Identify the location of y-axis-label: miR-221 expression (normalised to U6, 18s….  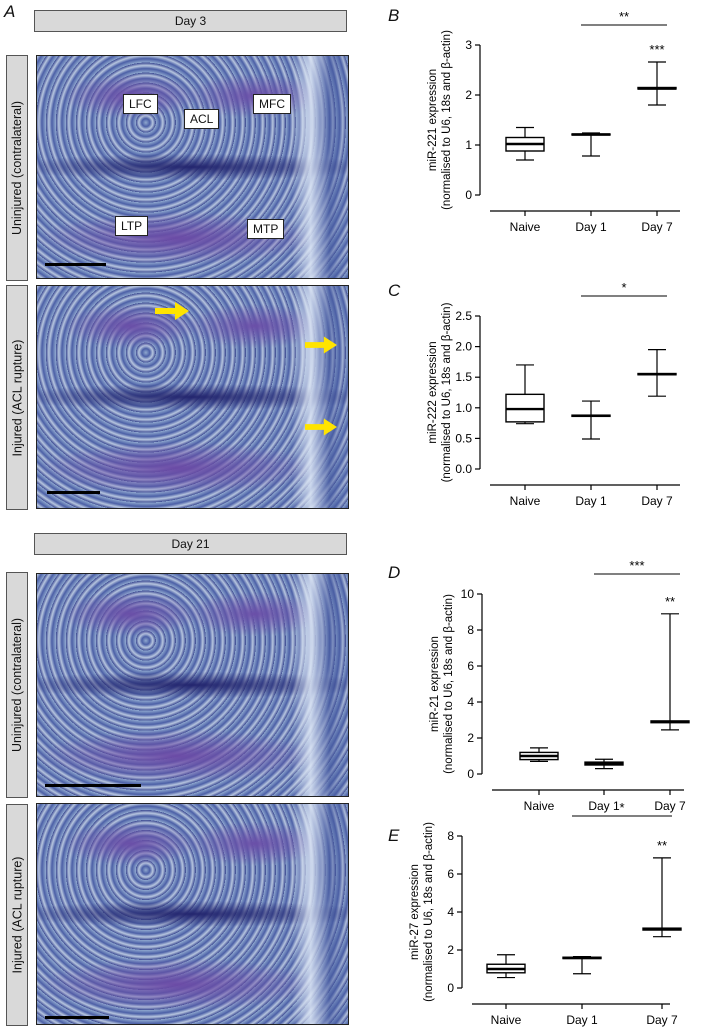
(440, 120).